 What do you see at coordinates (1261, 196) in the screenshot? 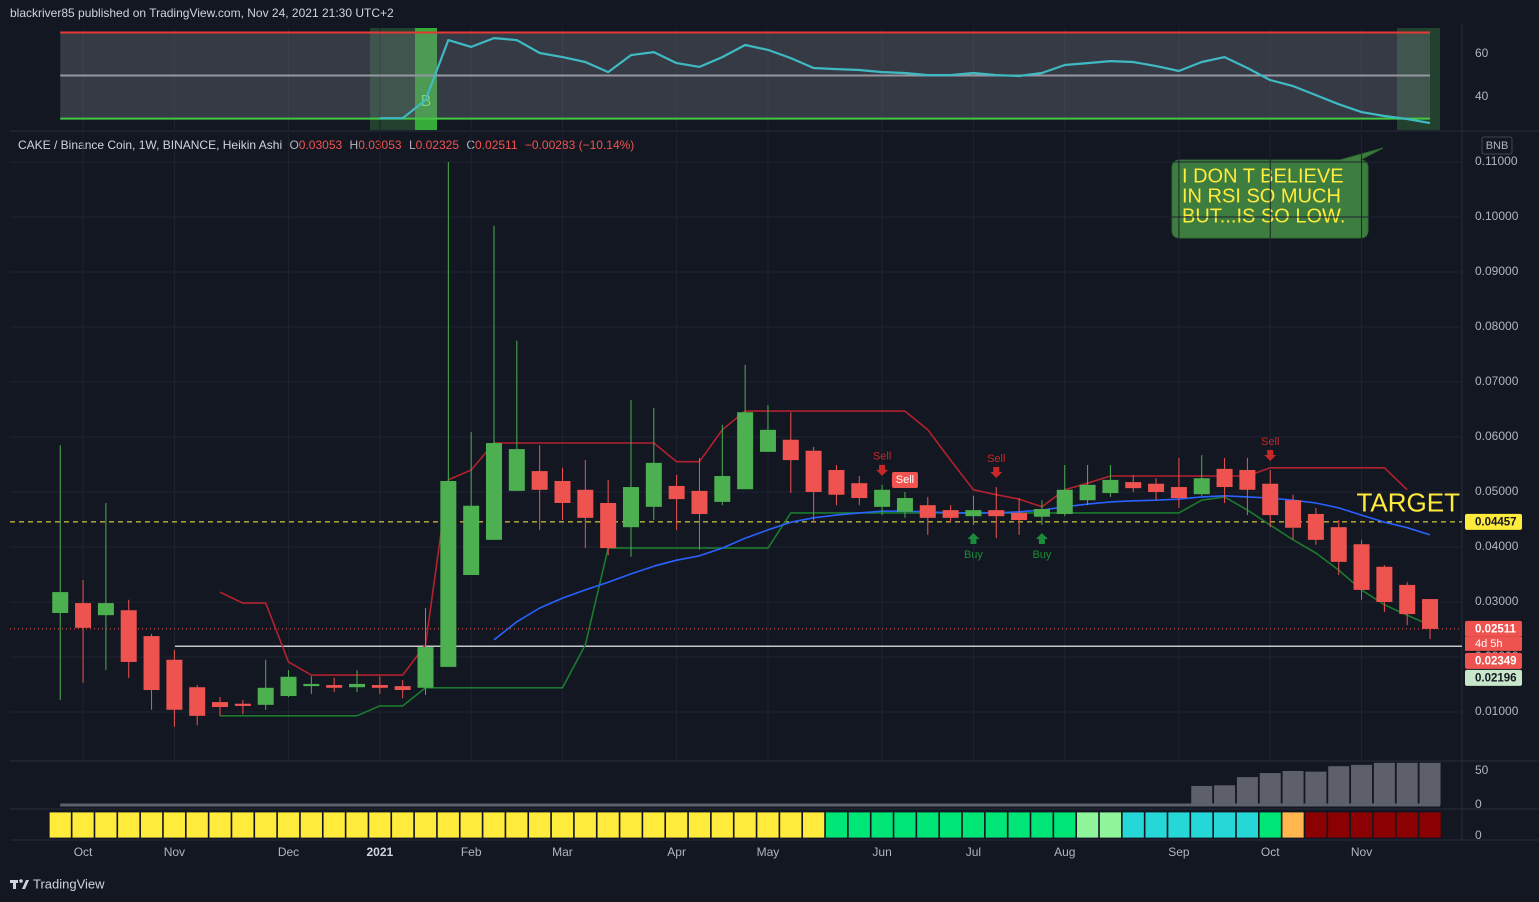
I see `annotation-line: IN RSI SO MUCH` at bounding box center [1261, 196].